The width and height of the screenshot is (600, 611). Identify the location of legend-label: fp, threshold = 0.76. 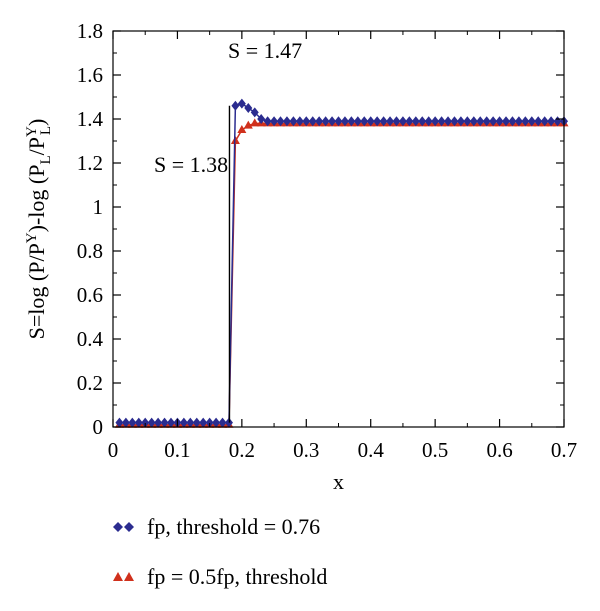
(233, 526).